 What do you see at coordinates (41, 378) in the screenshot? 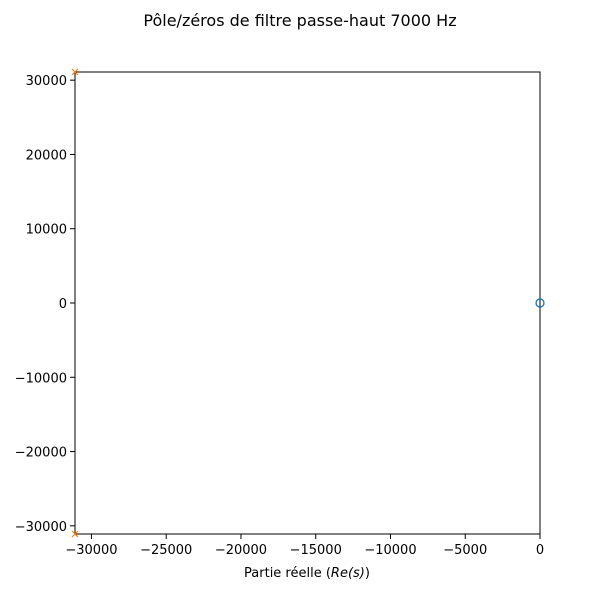
I see `y-tick-label: −10000` at bounding box center [41, 378].